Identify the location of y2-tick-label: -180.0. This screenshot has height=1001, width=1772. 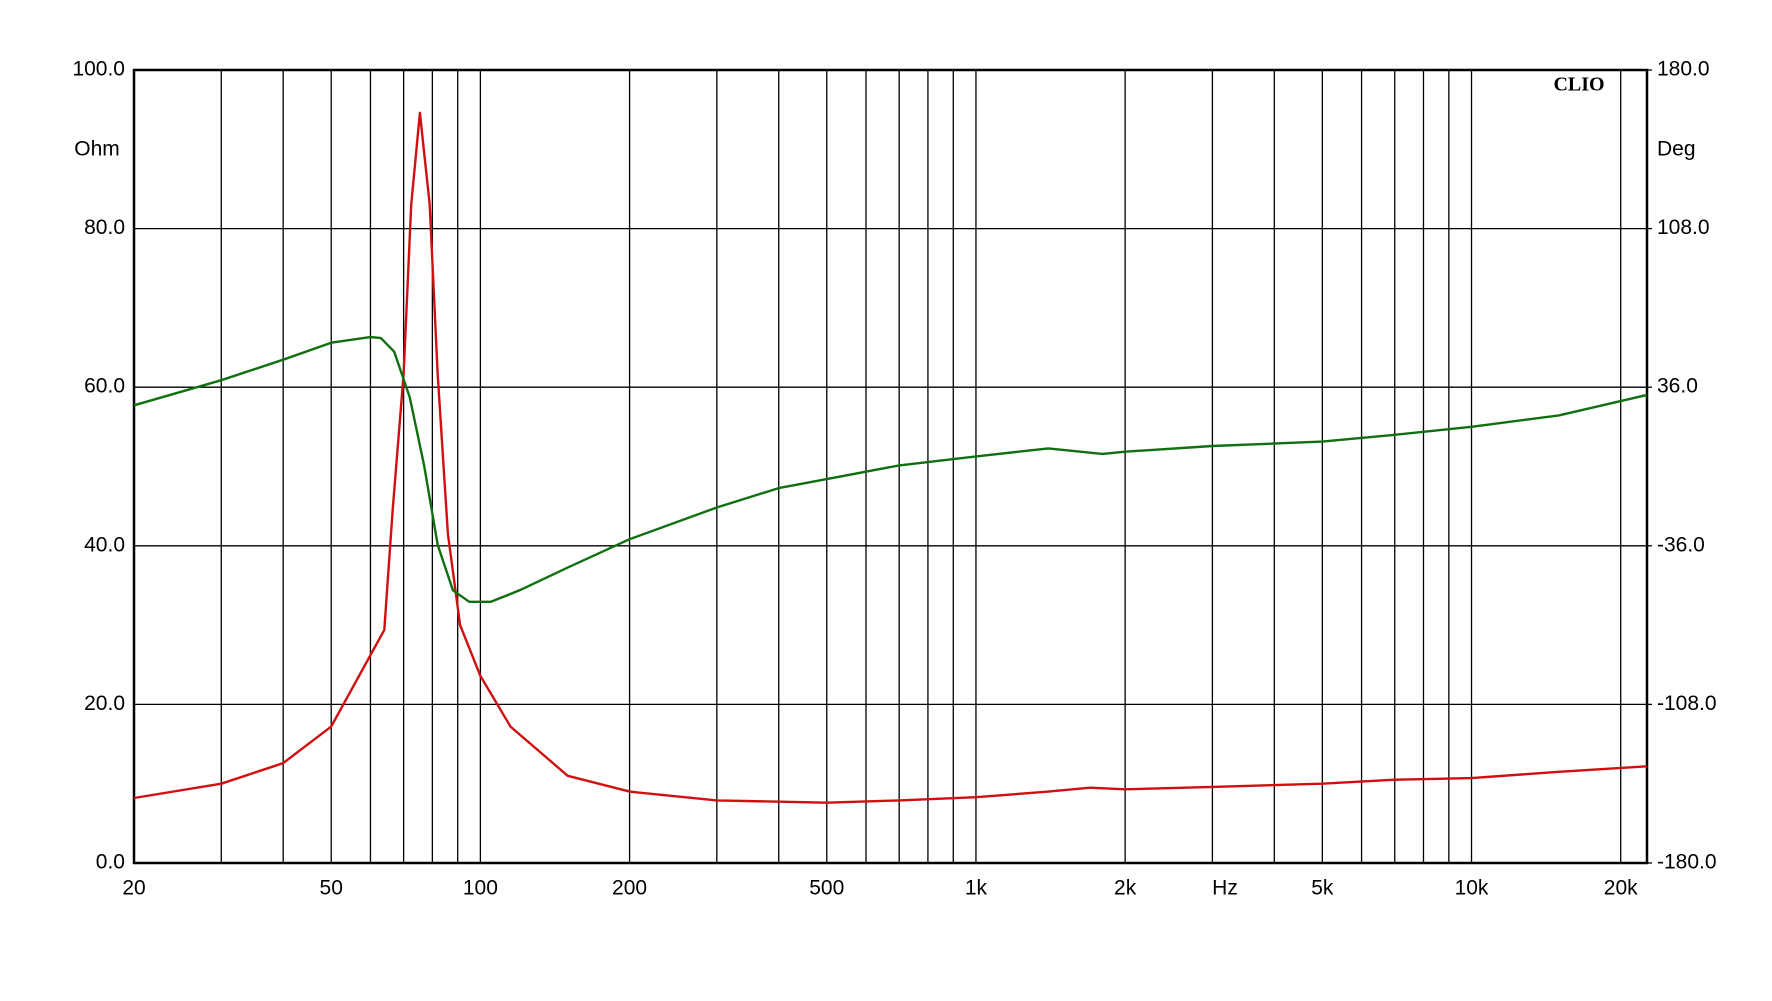
(1687, 862).